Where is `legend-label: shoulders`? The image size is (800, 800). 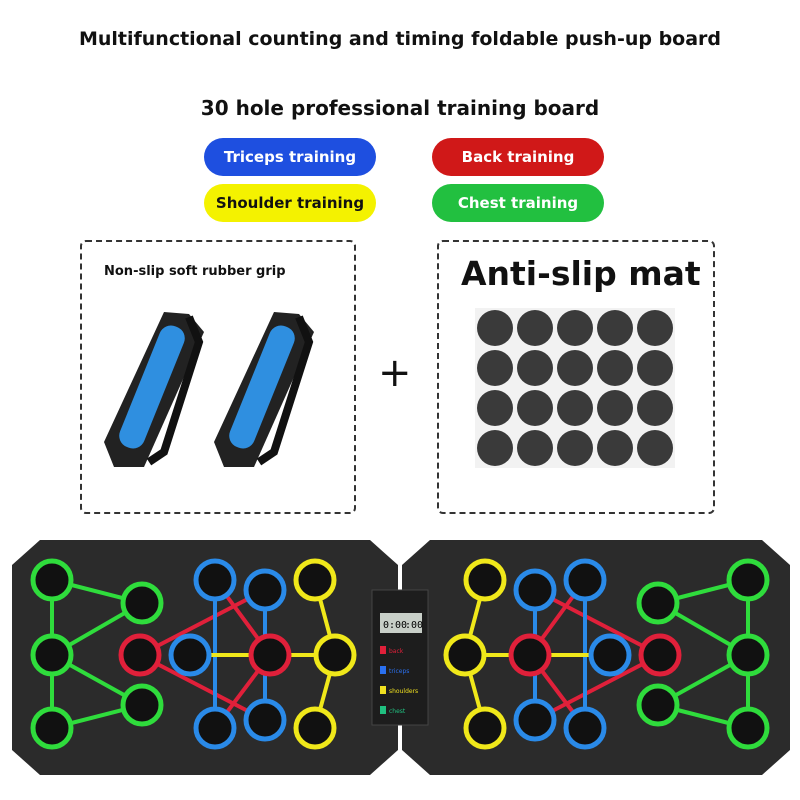
legend-label: shoulders is located at coordinates (403, 691).